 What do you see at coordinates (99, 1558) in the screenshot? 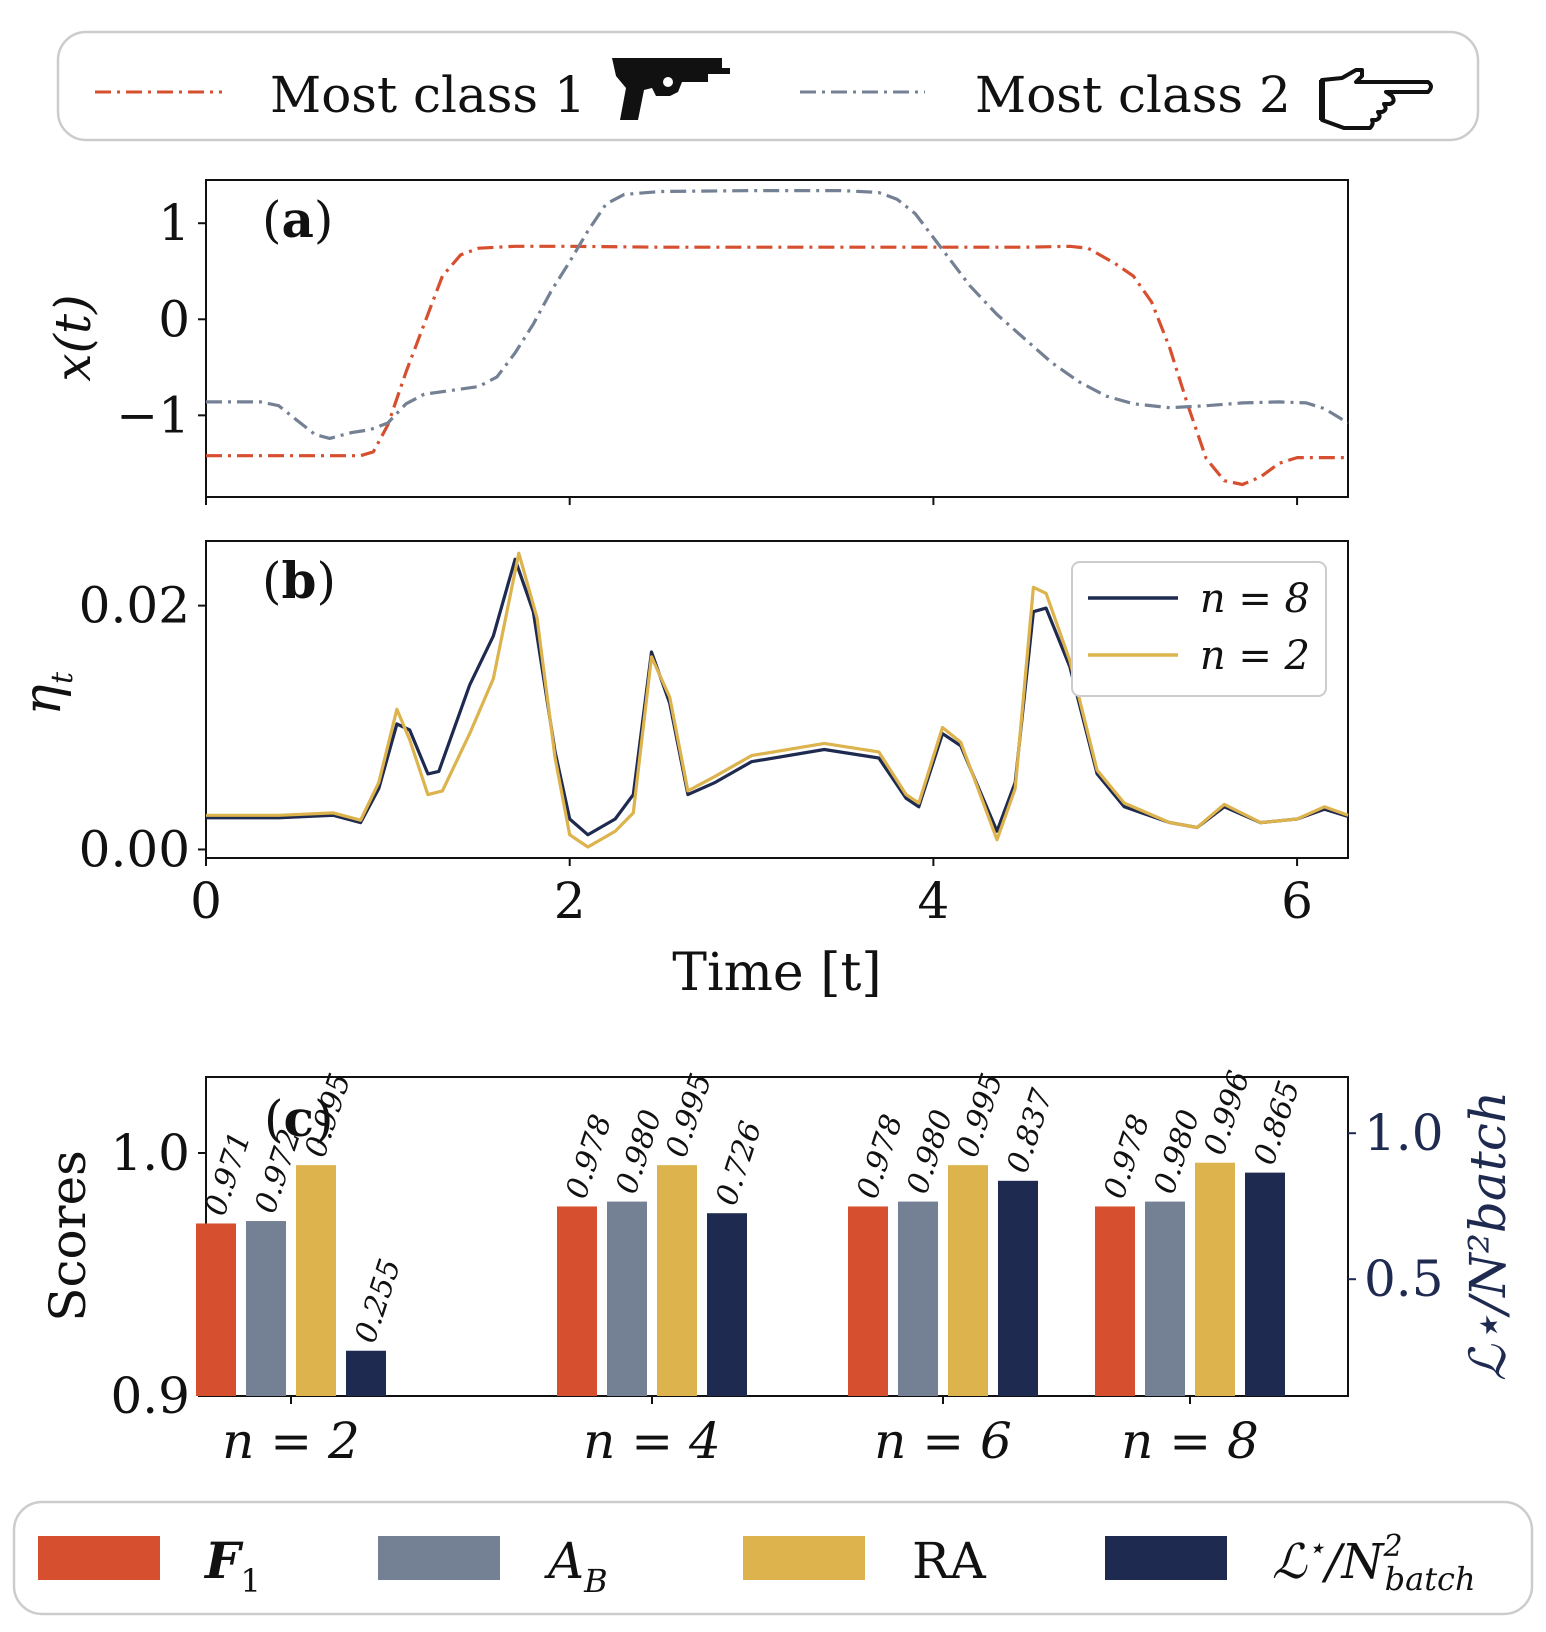
I see `legend-swatch-f1` at bounding box center [99, 1558].